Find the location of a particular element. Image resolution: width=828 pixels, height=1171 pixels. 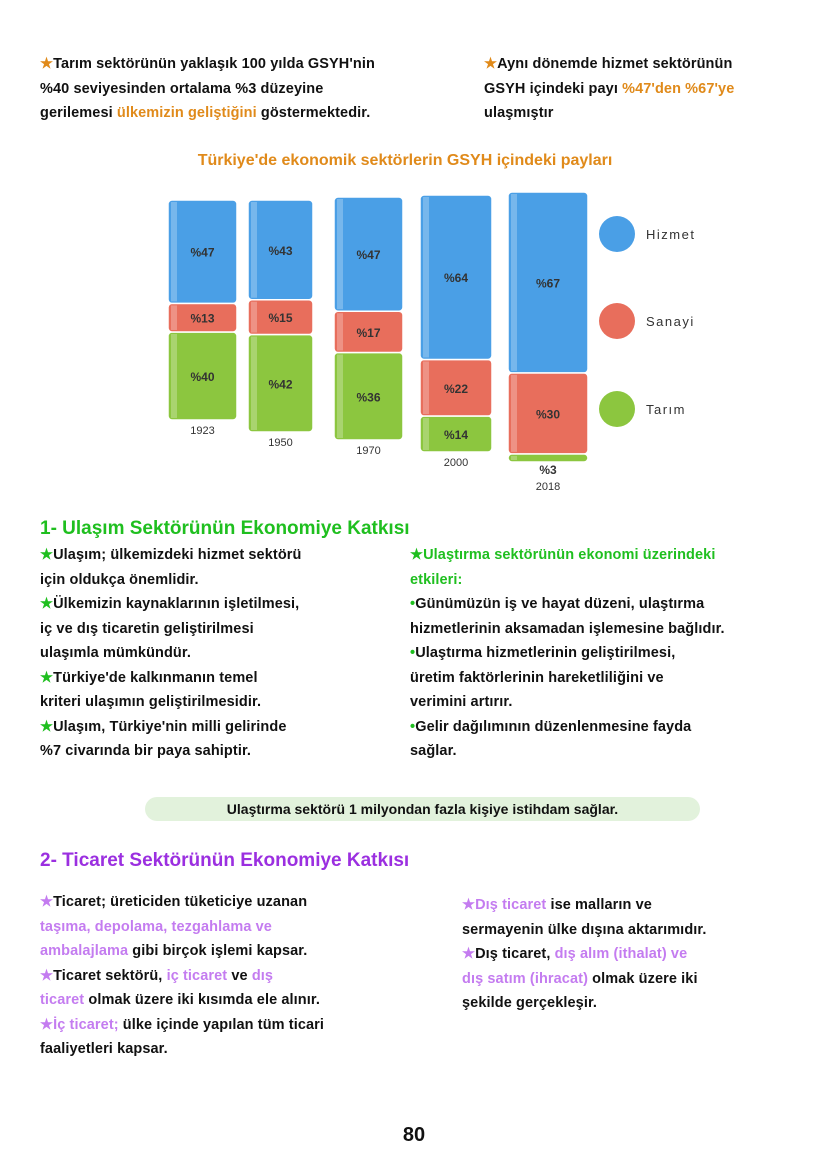

legend-label: Hizmet is located at coordinates (670, 234).